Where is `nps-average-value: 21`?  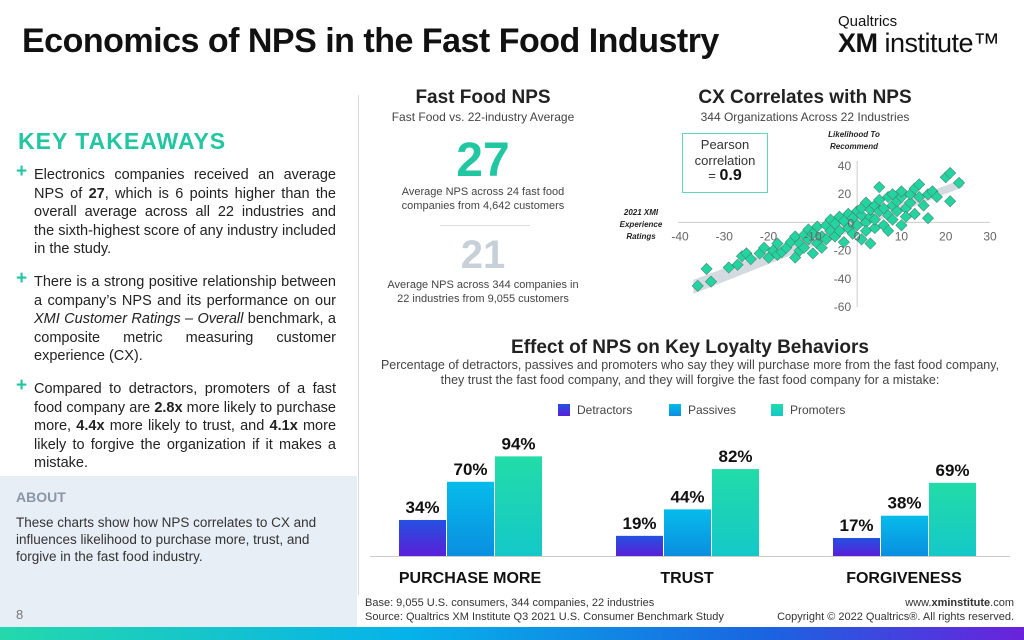 nps-average-value: 21 is located at coordinates (483, 255).